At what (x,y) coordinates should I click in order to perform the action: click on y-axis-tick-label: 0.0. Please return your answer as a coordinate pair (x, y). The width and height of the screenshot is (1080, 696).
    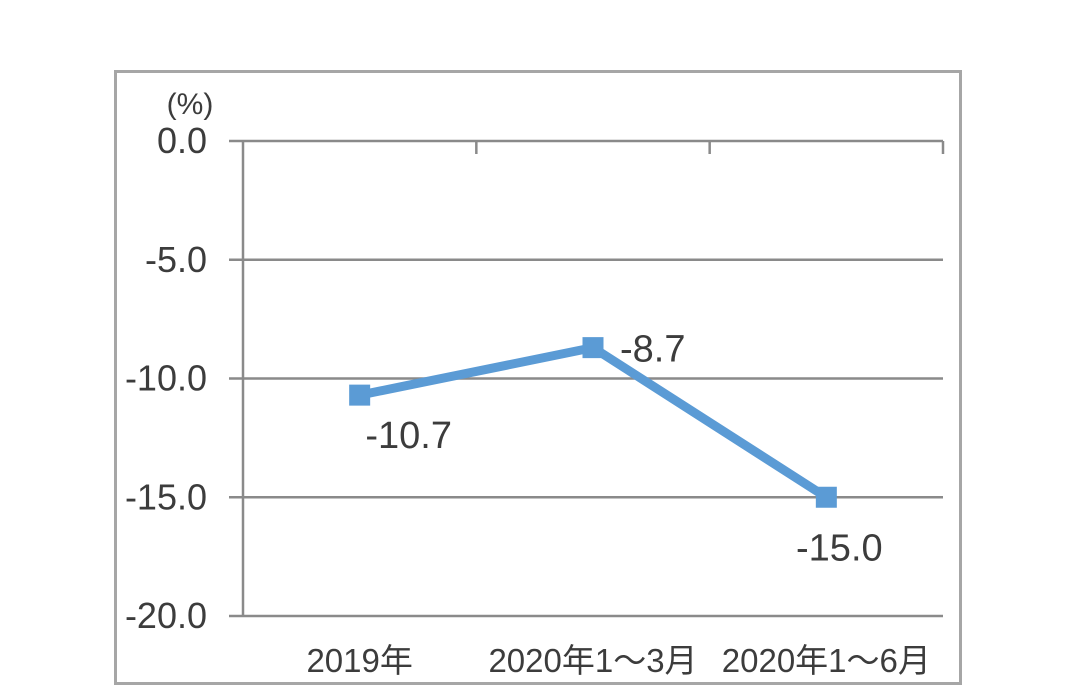
    Looking at the image, I should click on (182, 140).